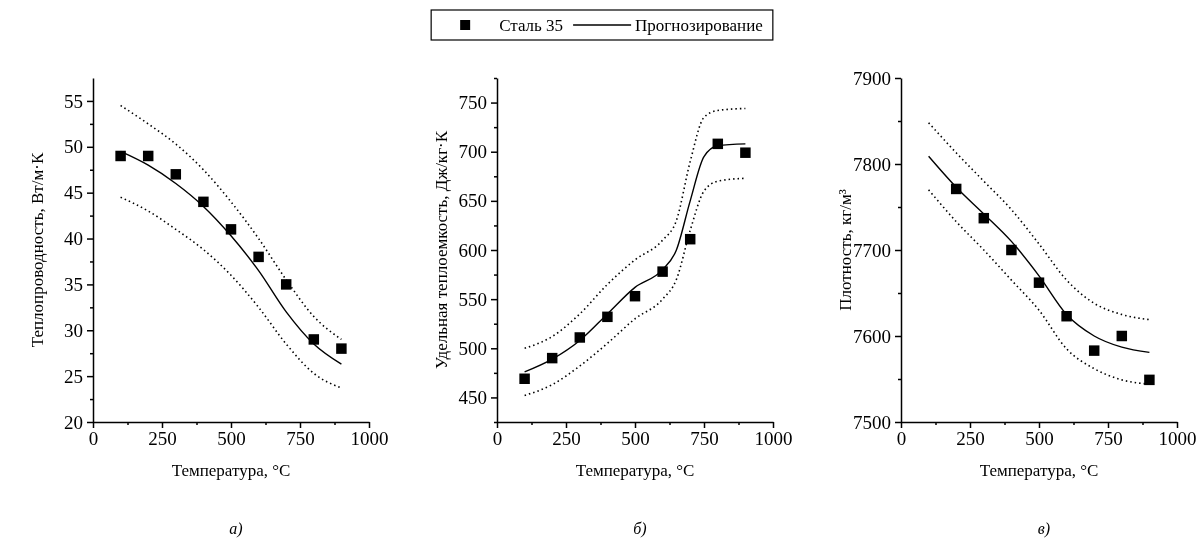  Describe the element at coordinates (531, 25) in the screenshot. I see `legend-label: Сталь 35` at that location.